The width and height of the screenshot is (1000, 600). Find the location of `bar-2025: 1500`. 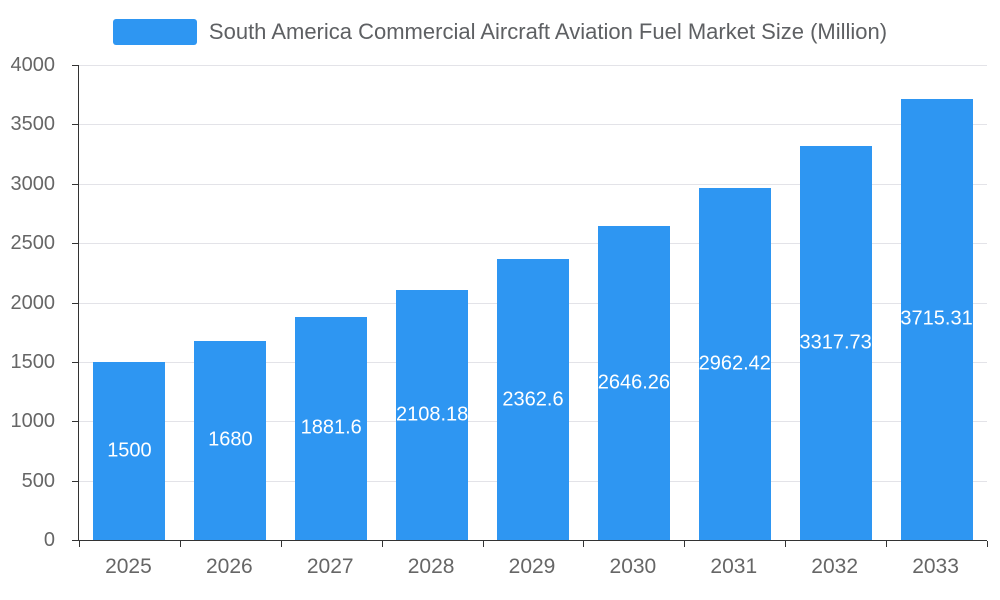

bar-2025: 1500 is located at coordinates (129, 450).